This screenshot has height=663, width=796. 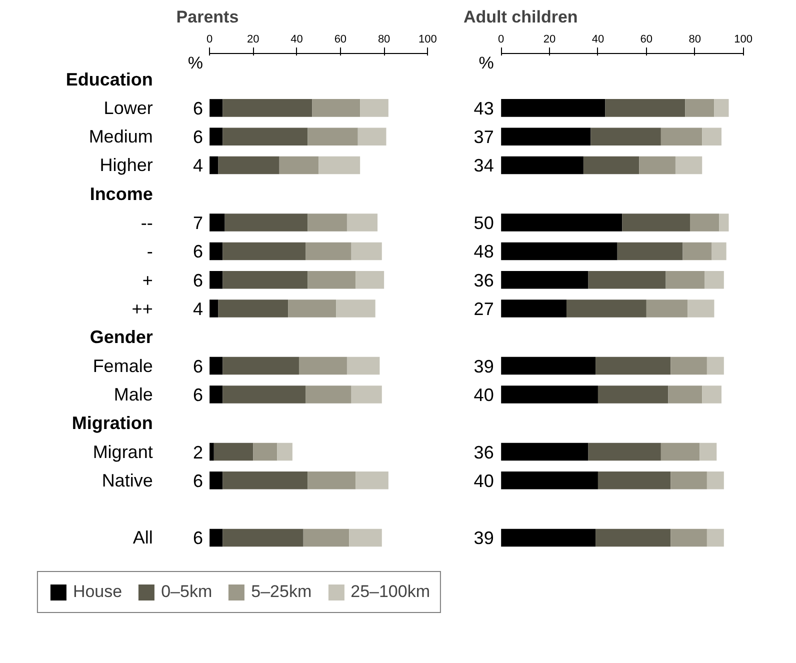 What do you see at coordinates (281, 592) in the screenshot?
I see `legend-label: 5–25km` at bounding box center [281, 592].